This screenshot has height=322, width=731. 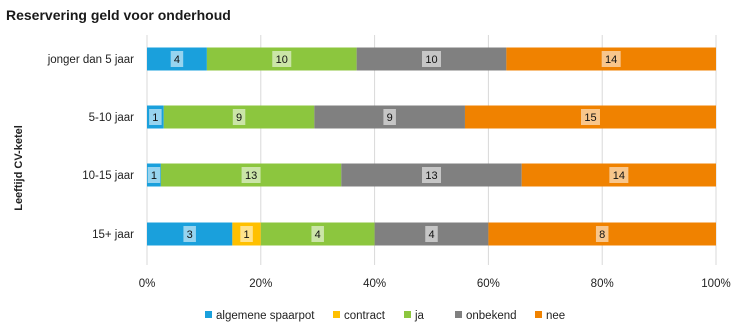 What do you see at coordinates (260, 284) in the screenshot?
I see `x-tick-label: 20%` at bounding box center [260, 284].